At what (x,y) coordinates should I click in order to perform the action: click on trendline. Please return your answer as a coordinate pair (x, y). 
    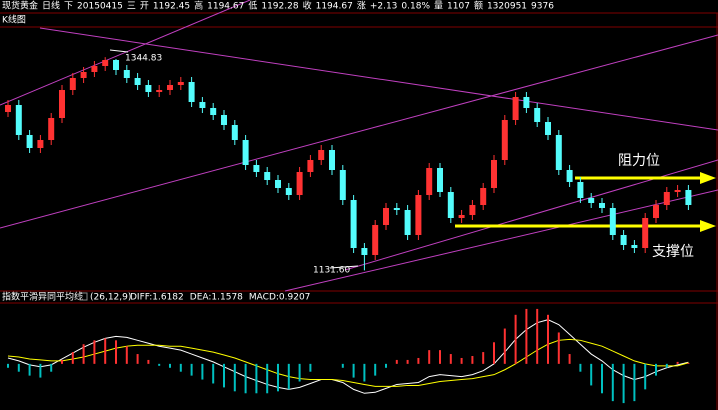
    Looking at the image, I should click on (125, 53).